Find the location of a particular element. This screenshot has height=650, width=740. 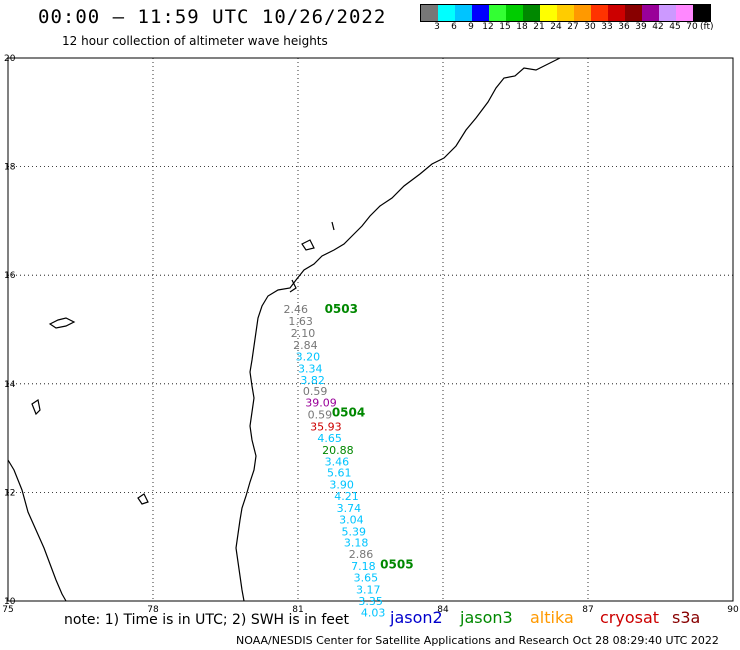

lat-tick-label: 18 is located at coordinates (10, 168).